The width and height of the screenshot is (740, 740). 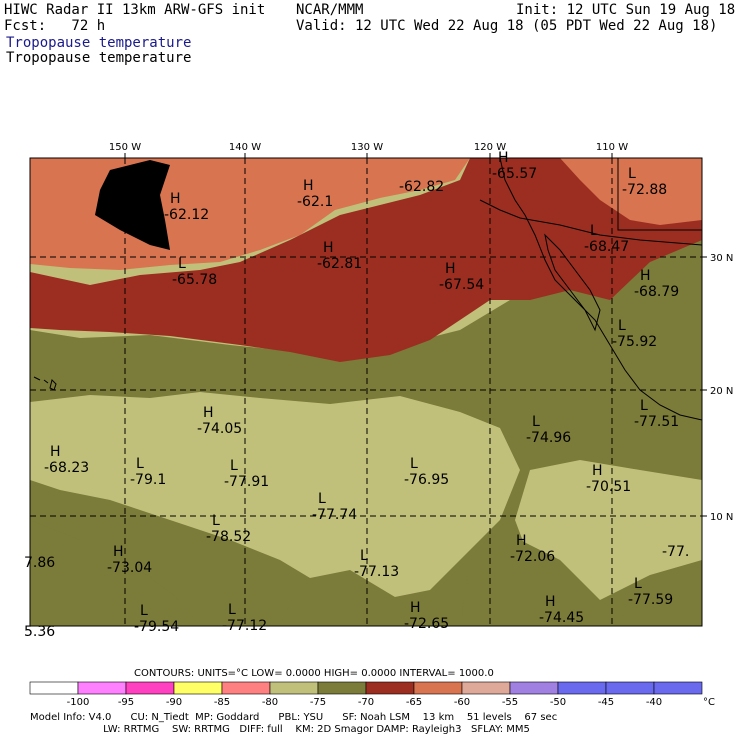 I want to click on lon-label: 140 W, so click(x=245, y=147).